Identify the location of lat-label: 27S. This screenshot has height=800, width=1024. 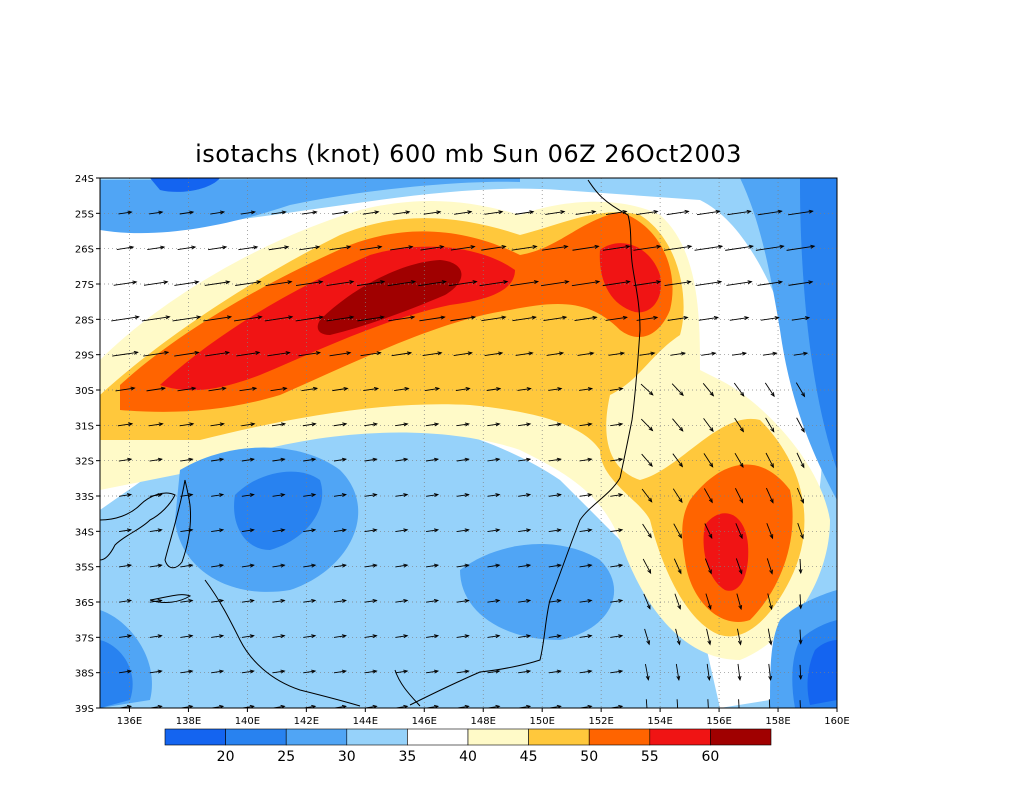
(84, 285).